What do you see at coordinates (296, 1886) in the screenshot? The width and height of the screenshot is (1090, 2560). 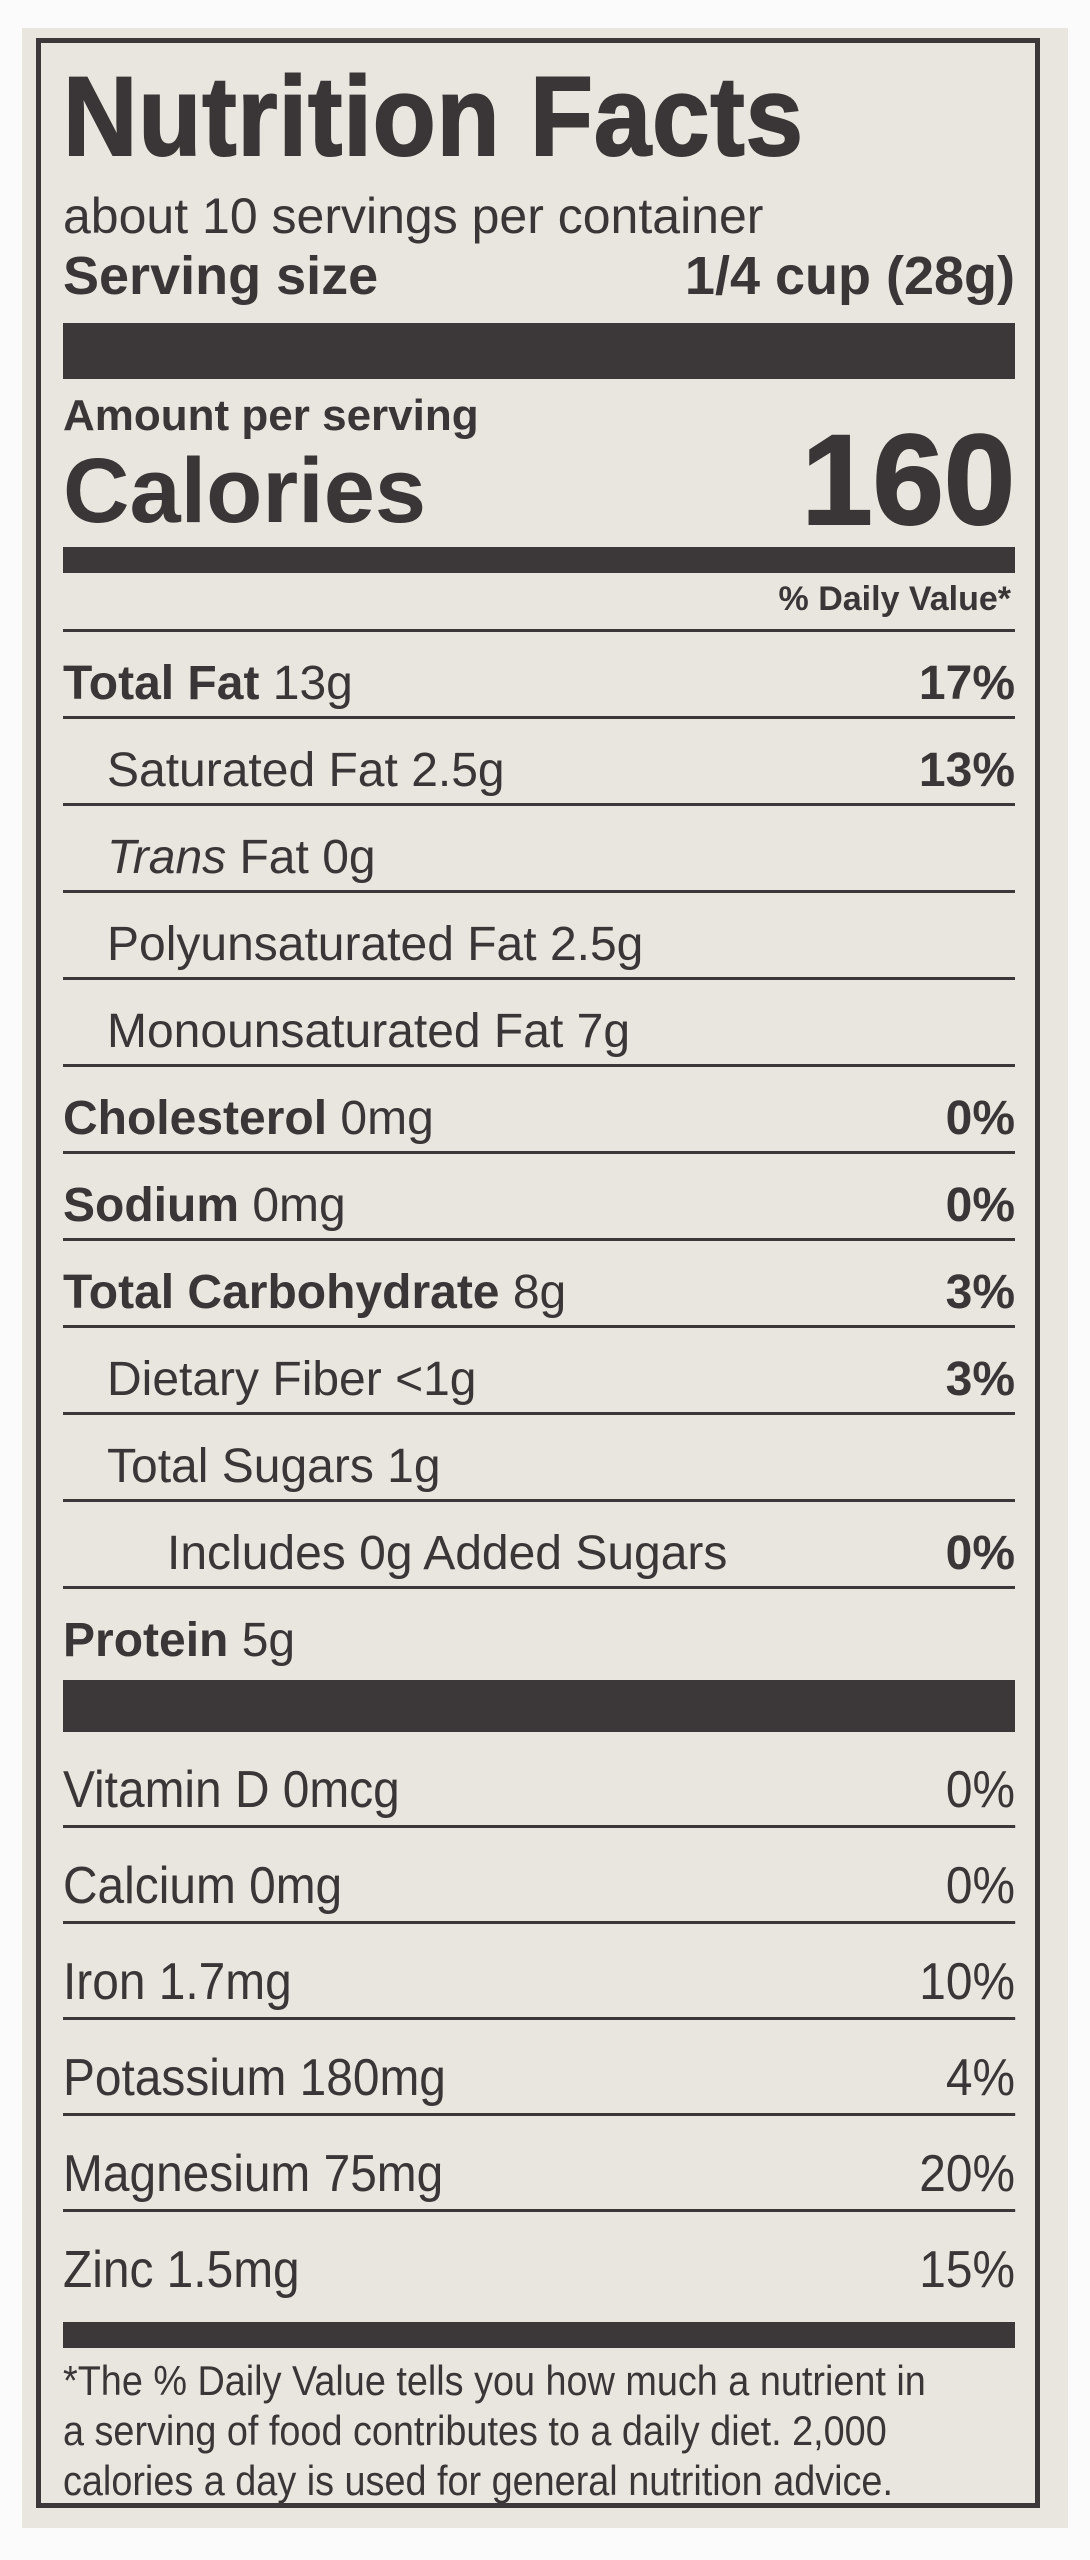 I see `vitamin-amount: 0mg` at bounding box center [296, 1886].